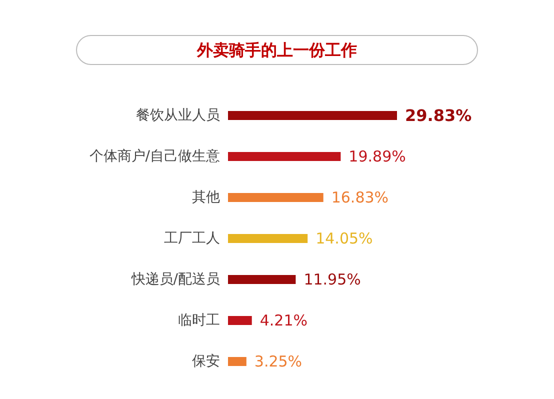 This screenshot has width=554, height=399. What do you see at coordinates (276, 50) in the screenshot?
I see `chart-title: 外卖骑手的上一份工作` at bounding box center [276, 50].